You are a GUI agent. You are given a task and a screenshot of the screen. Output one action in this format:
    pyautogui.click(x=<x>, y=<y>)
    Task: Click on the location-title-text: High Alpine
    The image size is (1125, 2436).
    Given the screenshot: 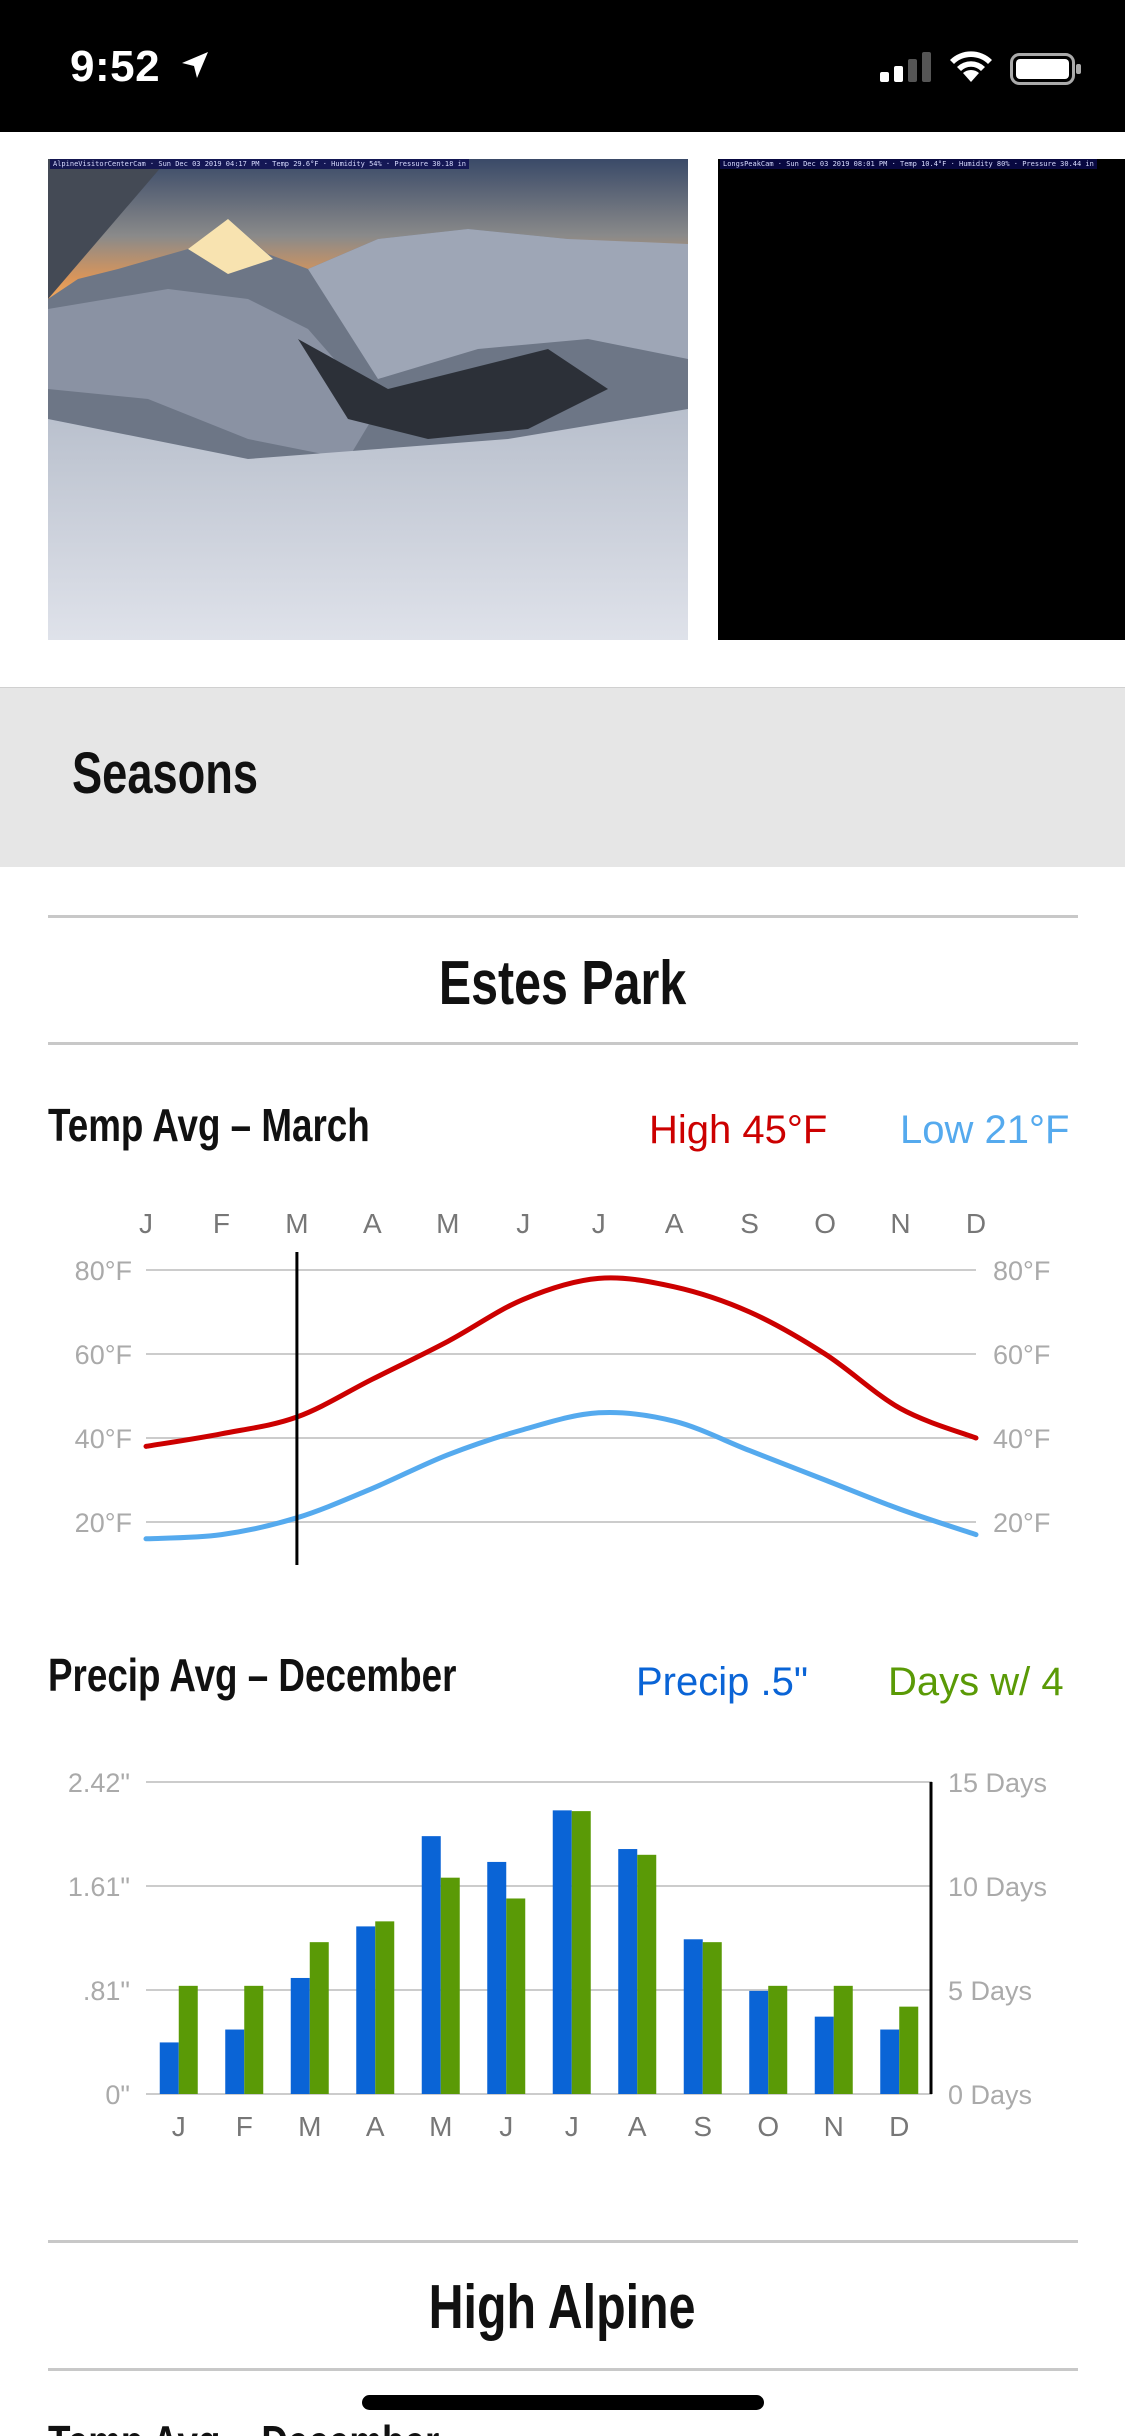 What is the action you would take?
    pyautogui.click(x=562, y=2307)
    